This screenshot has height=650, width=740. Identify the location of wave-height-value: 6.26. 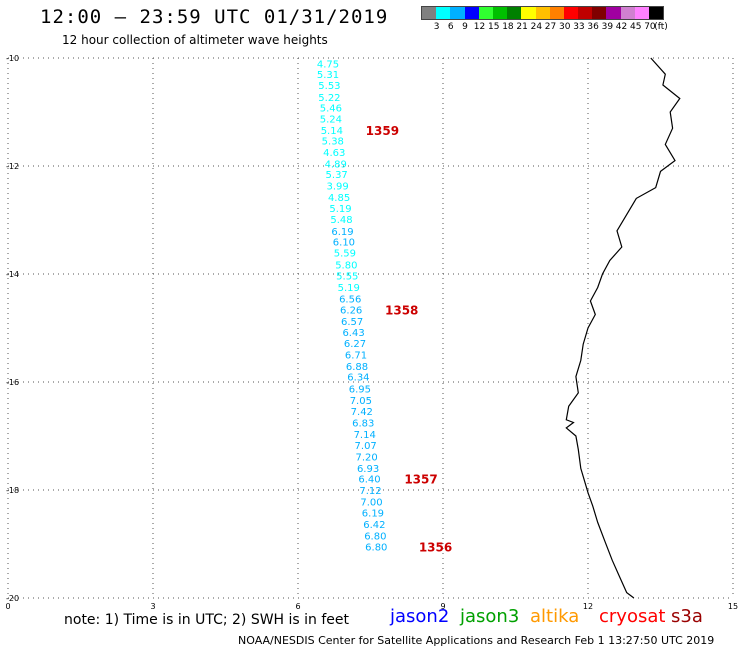
(351, 311).